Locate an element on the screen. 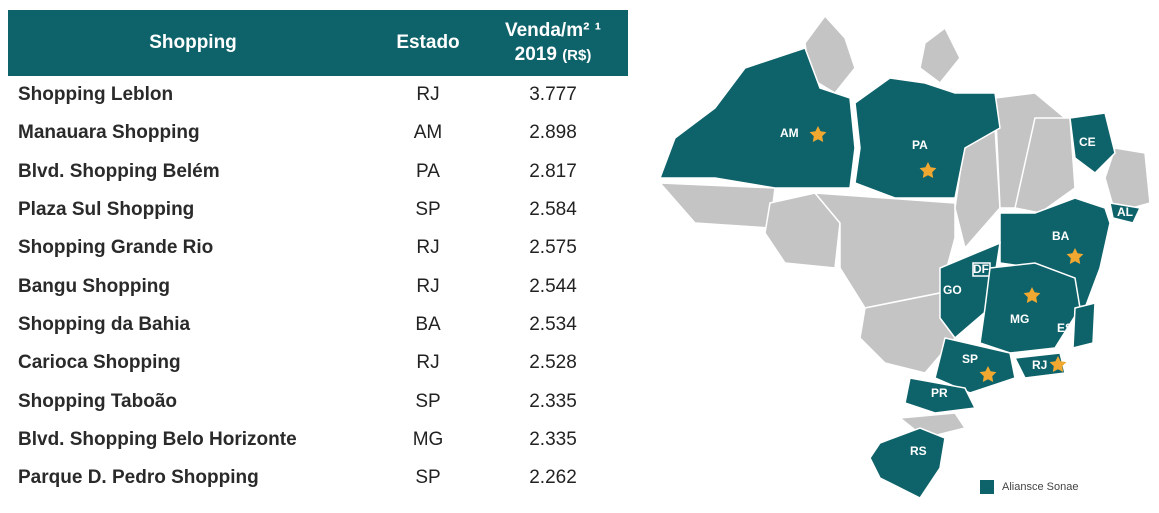  legend-swatch is located at coordinates (987, 487).